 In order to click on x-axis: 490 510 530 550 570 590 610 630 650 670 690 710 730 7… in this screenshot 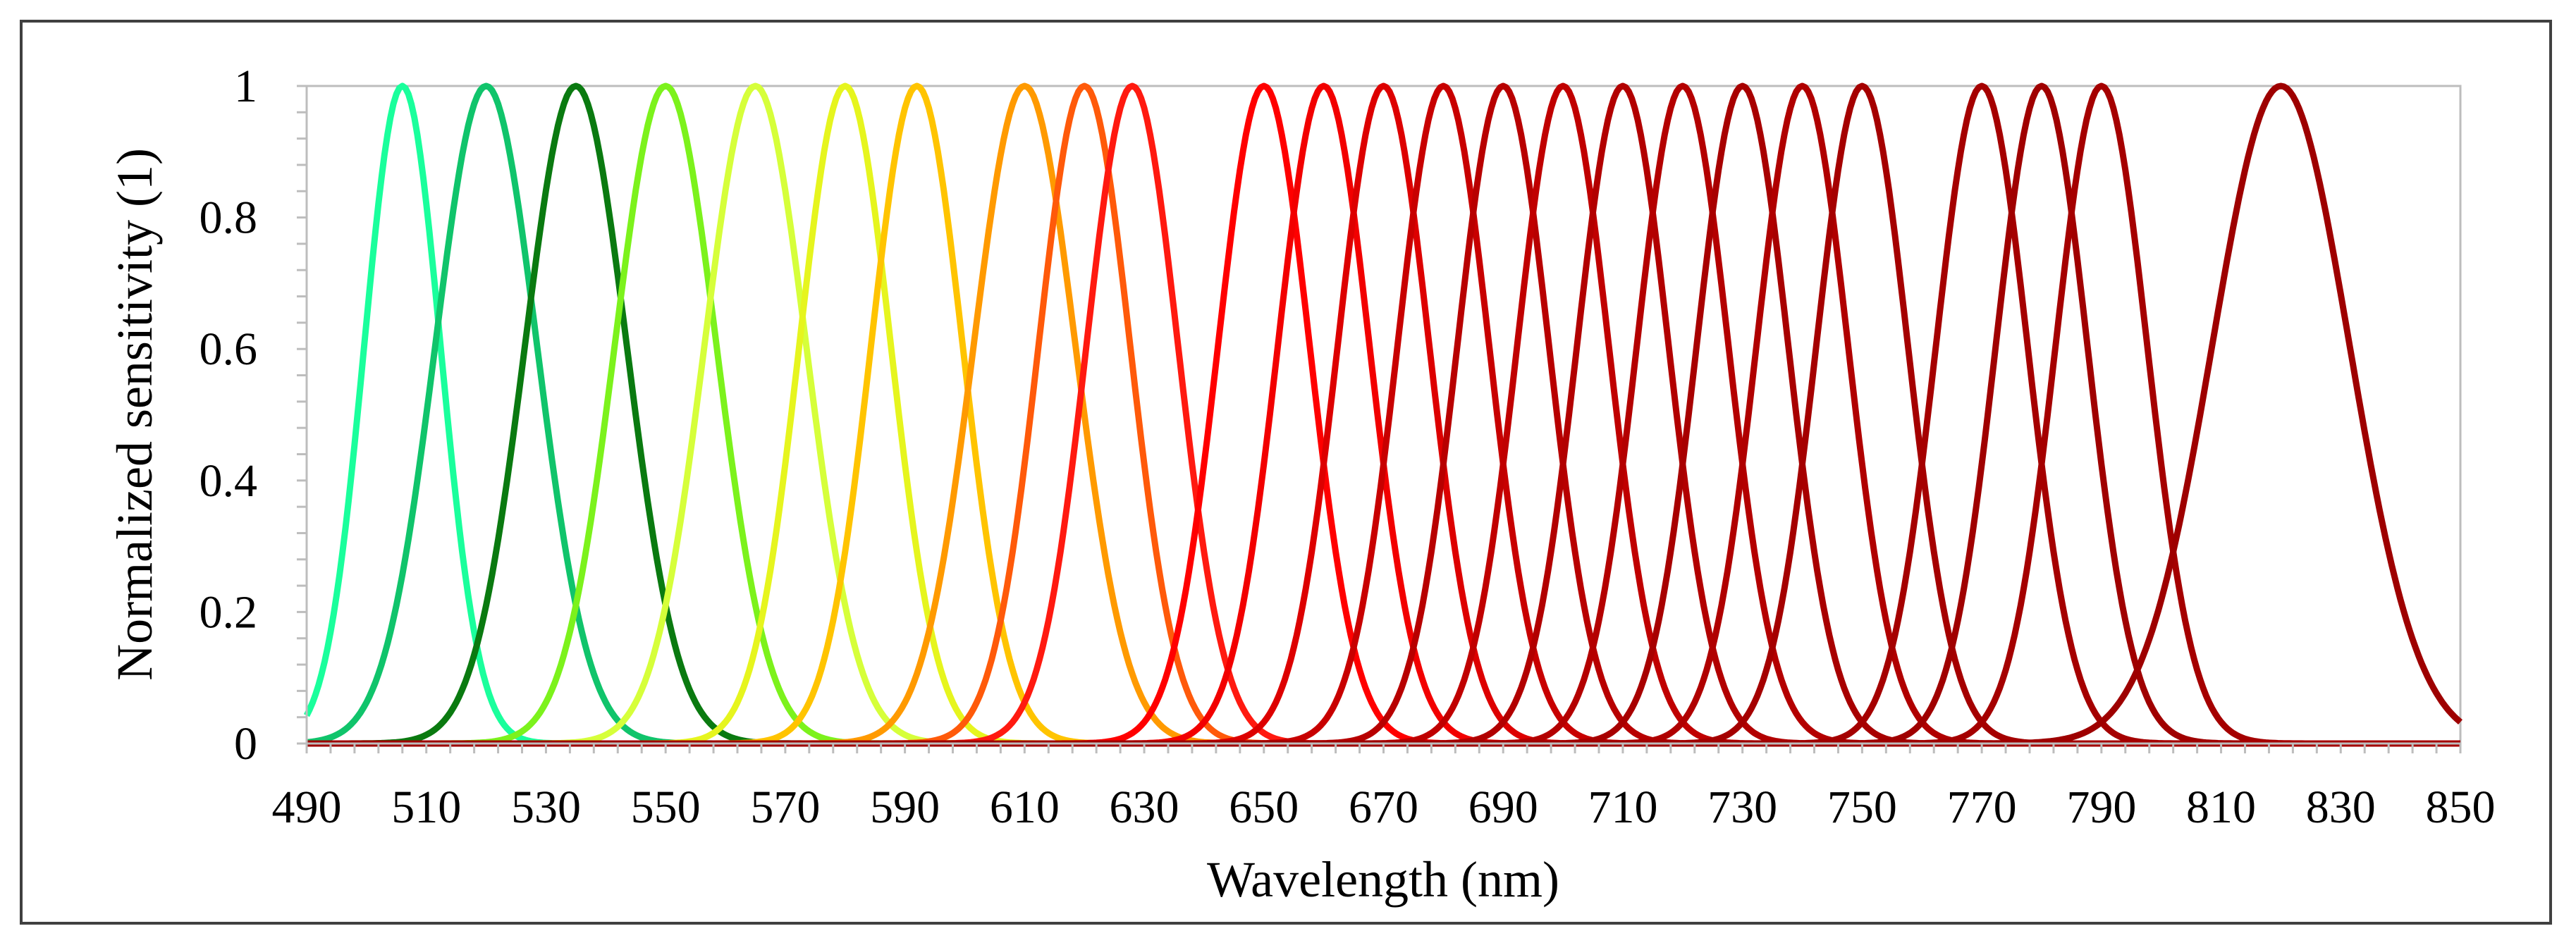, I will do `click(1384, 787)`.